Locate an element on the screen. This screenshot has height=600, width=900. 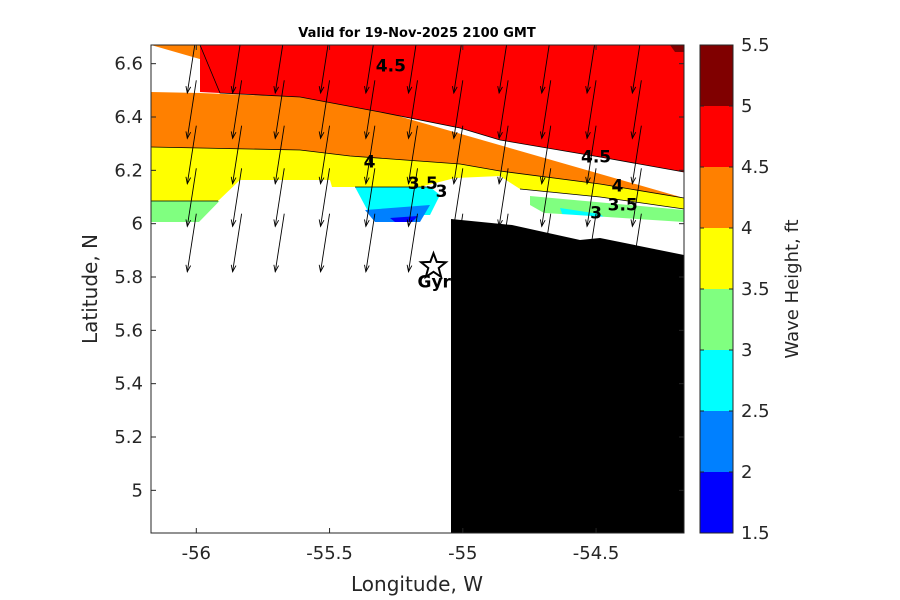
y-tick-label: 5.4 is located at coordinates (128, 384).